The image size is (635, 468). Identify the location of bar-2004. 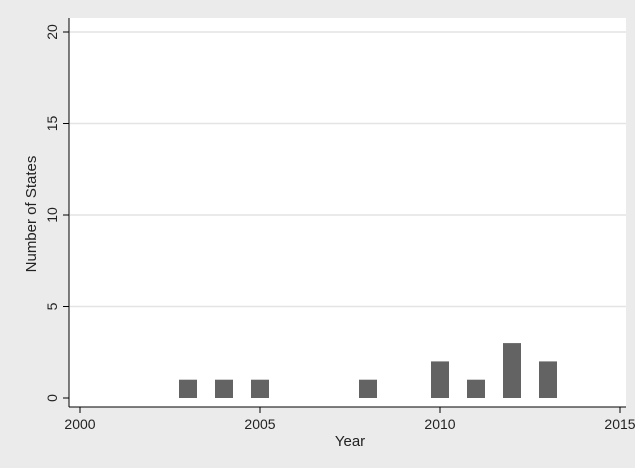
(224, 388).